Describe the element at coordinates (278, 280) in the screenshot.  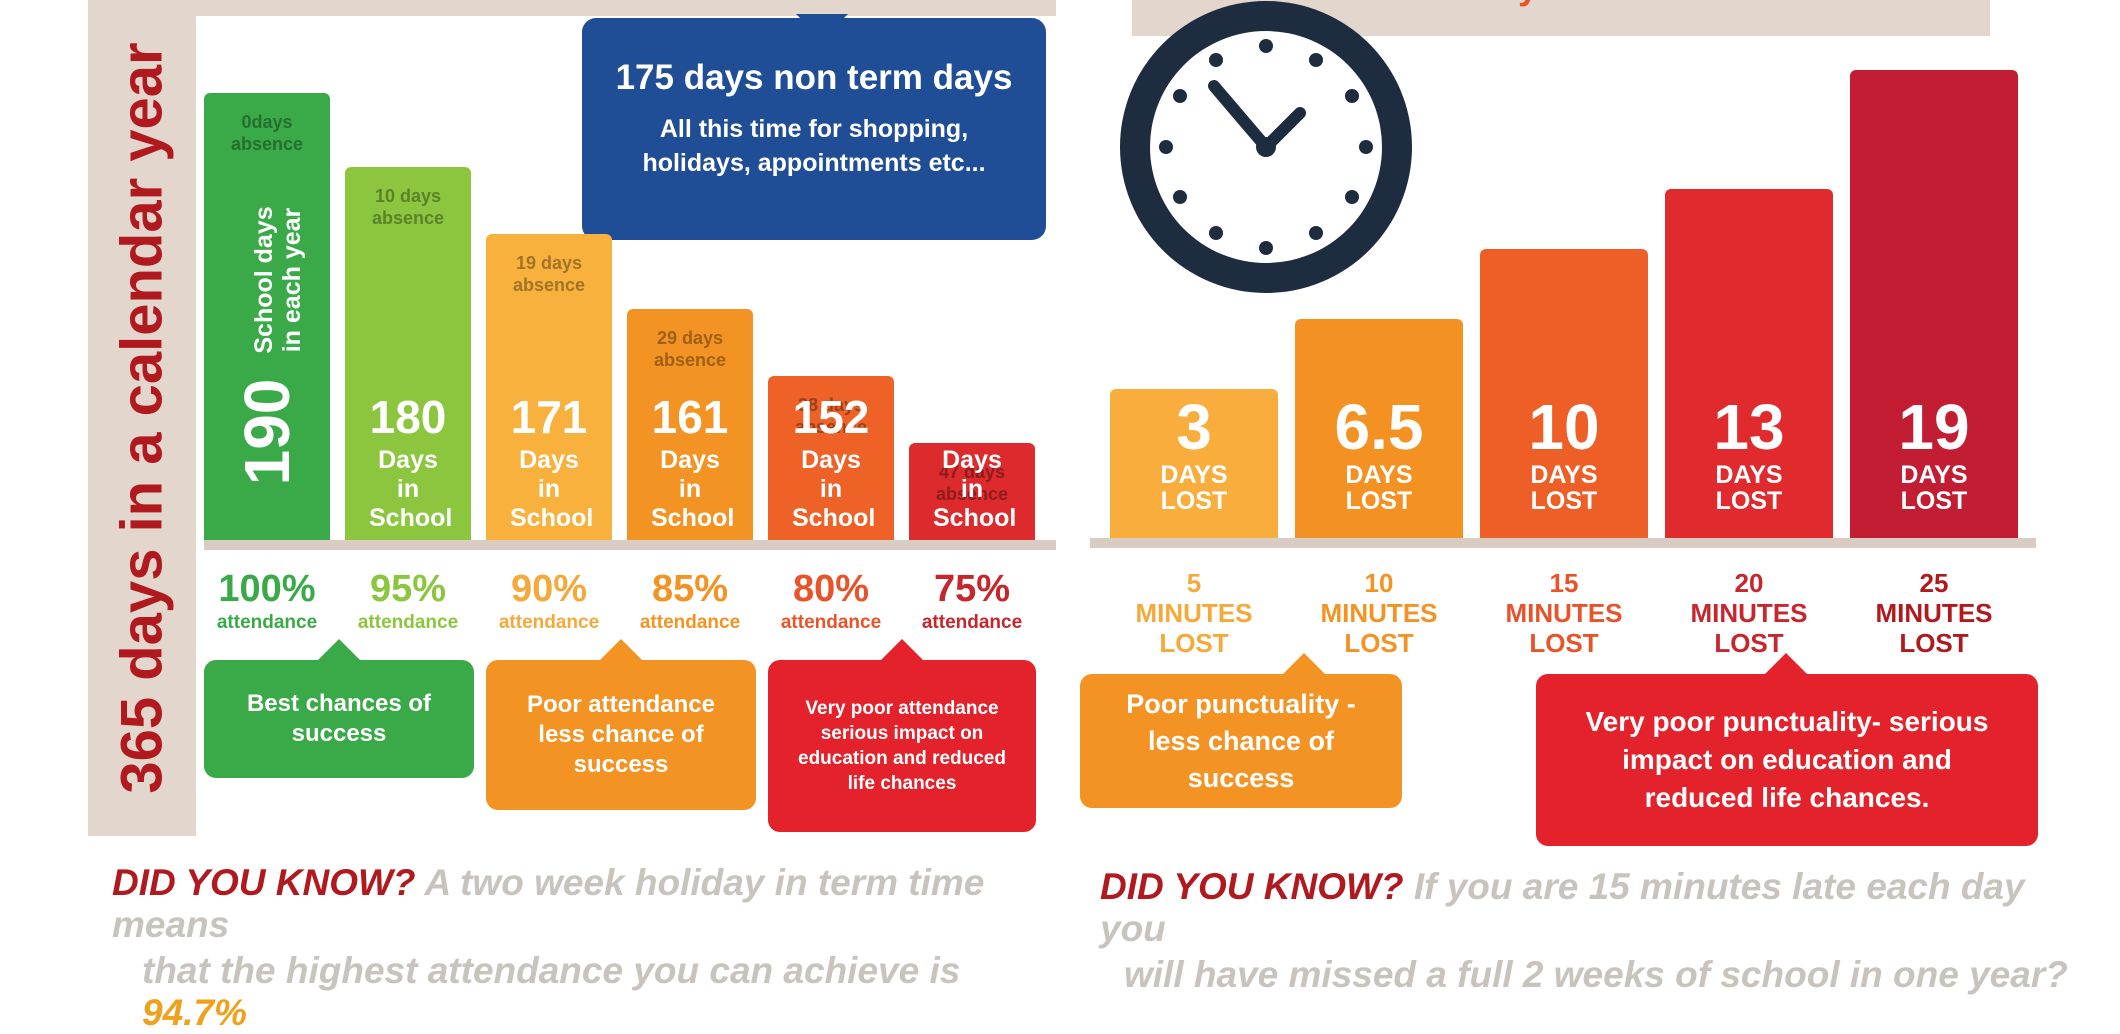
I see `attendance-bar-inner-label: School days in each year` at that location.